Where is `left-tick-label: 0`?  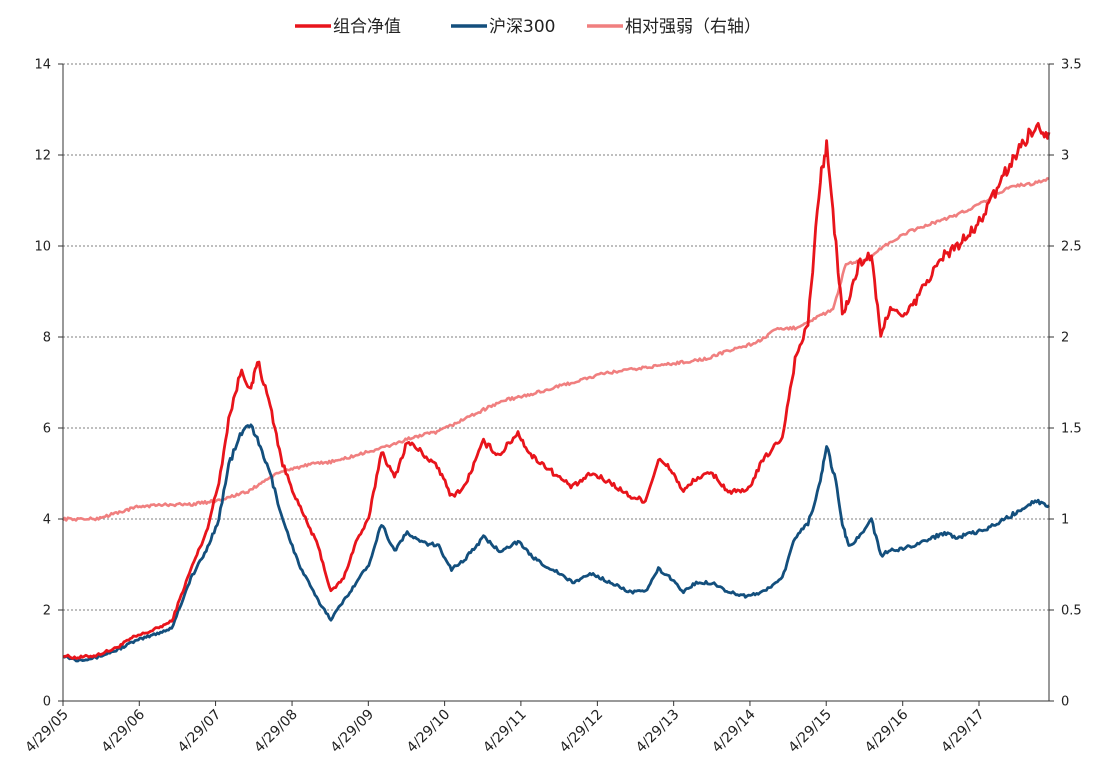
left-tick-label: 0 is located at coordinates (47, 702).